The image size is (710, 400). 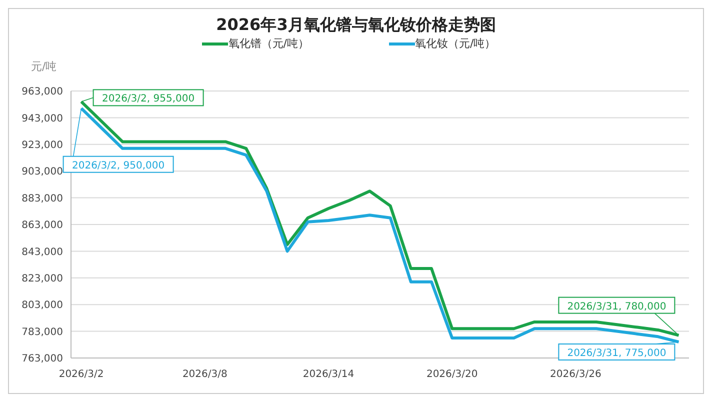 I want to click on y-tick-label: 943,000, so click(x=42, y=118).